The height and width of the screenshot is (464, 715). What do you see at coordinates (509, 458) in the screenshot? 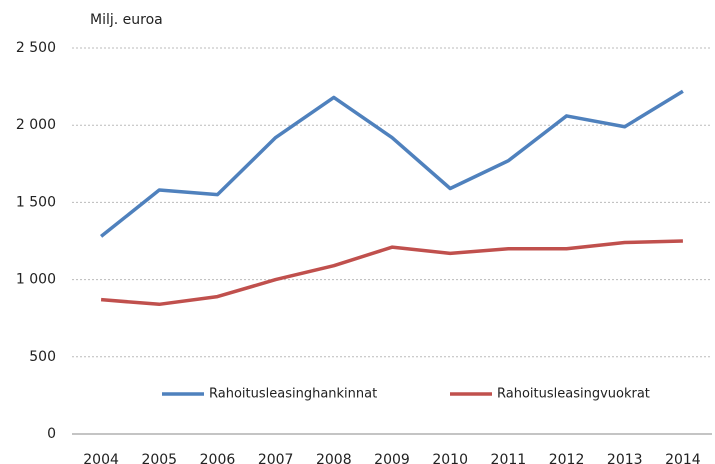
I see `x-tick-label: 2011` at bounding box center [509, 458].